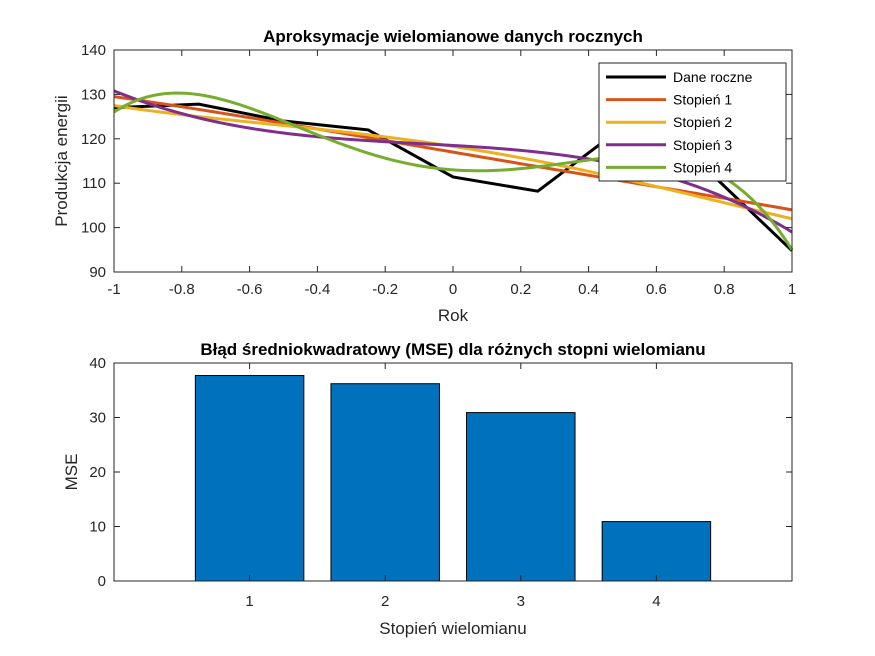 The height and width of the screenshot is (656, 875). I want to click on y-tick-label: 20, so click(97, 472).